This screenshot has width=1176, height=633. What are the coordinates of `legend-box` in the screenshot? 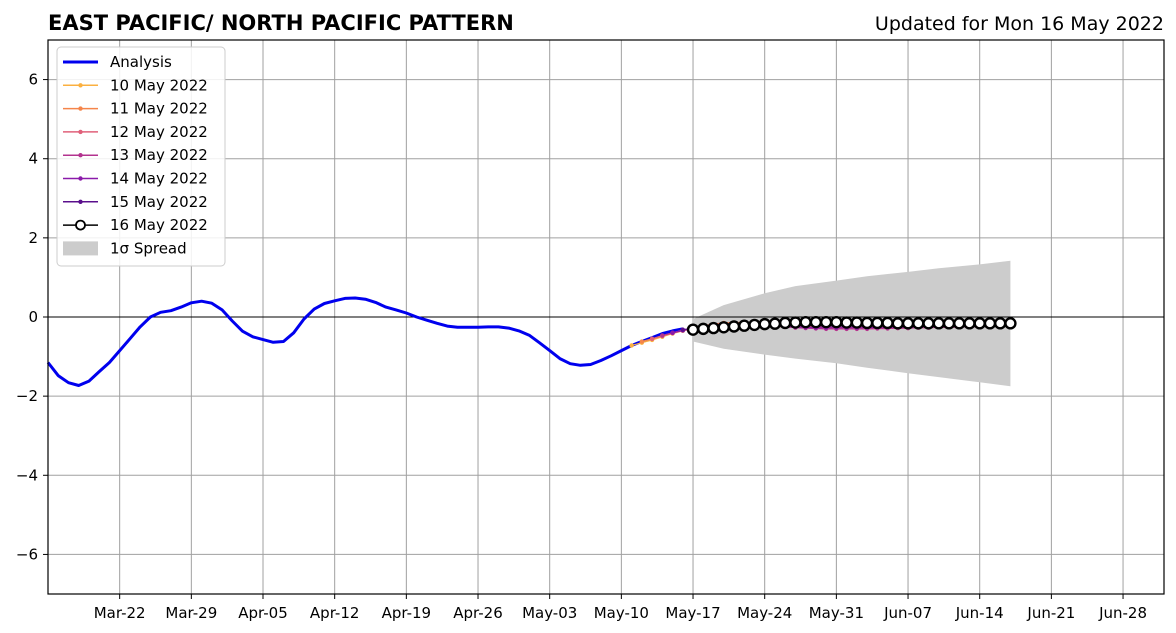 It's located at (141, 156).